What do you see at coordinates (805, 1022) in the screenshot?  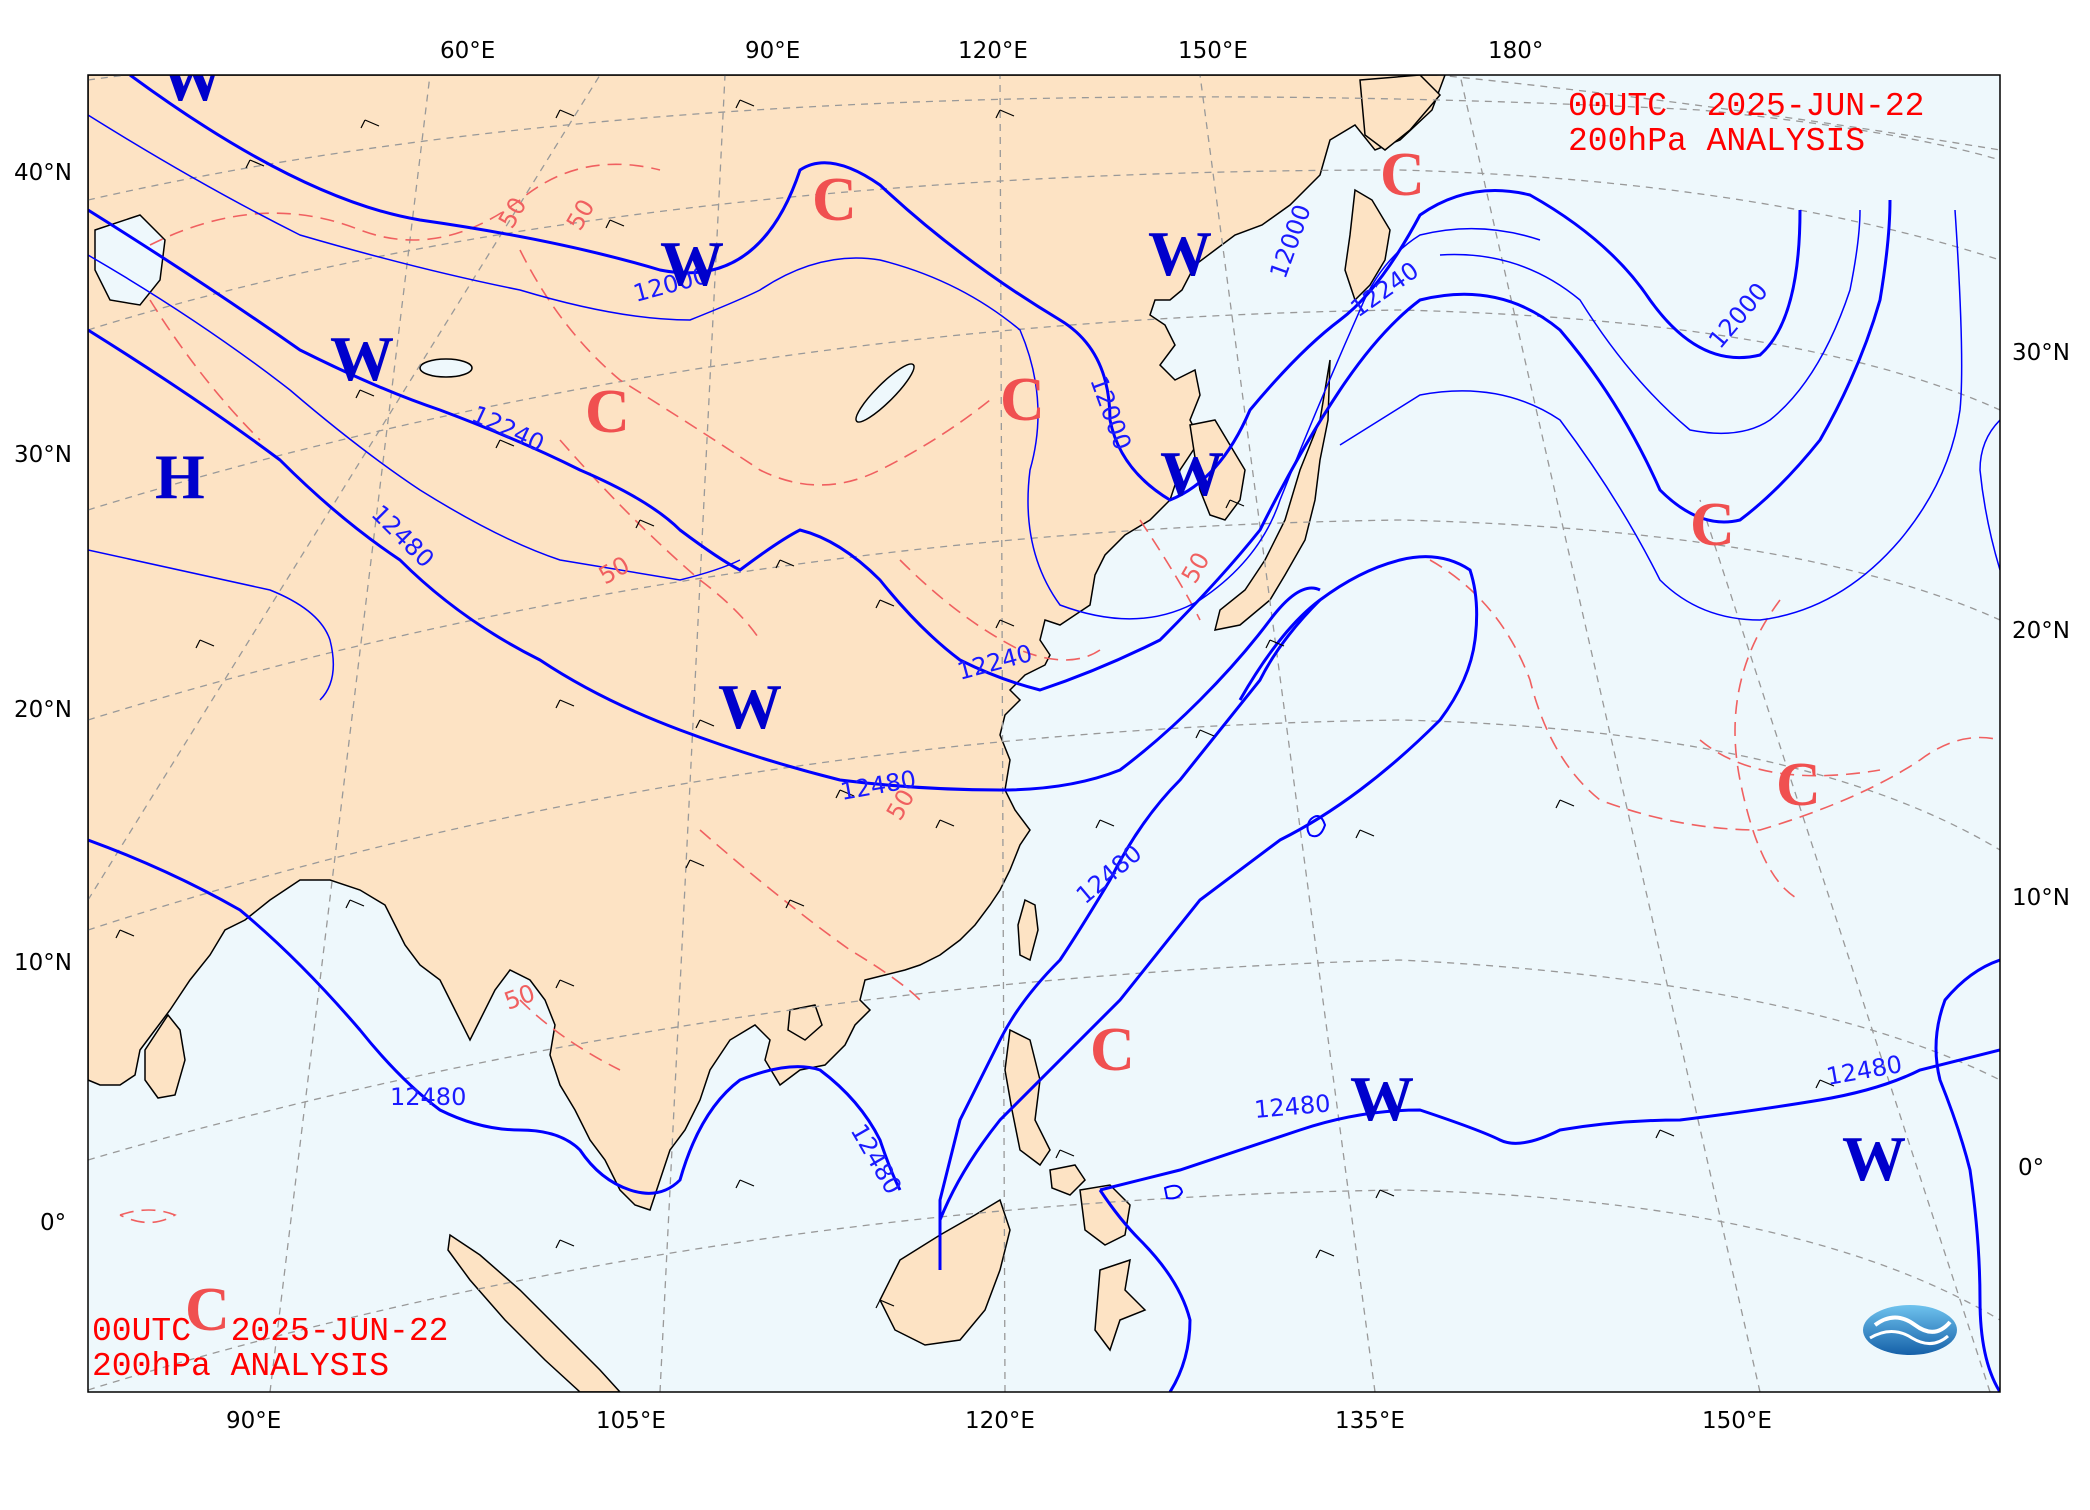 I see `hainan` at bounding box center [805, 1022].